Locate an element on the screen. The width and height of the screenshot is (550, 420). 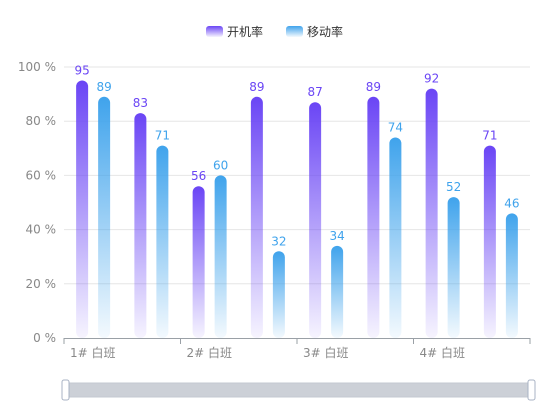
data-label-series-0-7: 71 is located at coordinates (489, 136).